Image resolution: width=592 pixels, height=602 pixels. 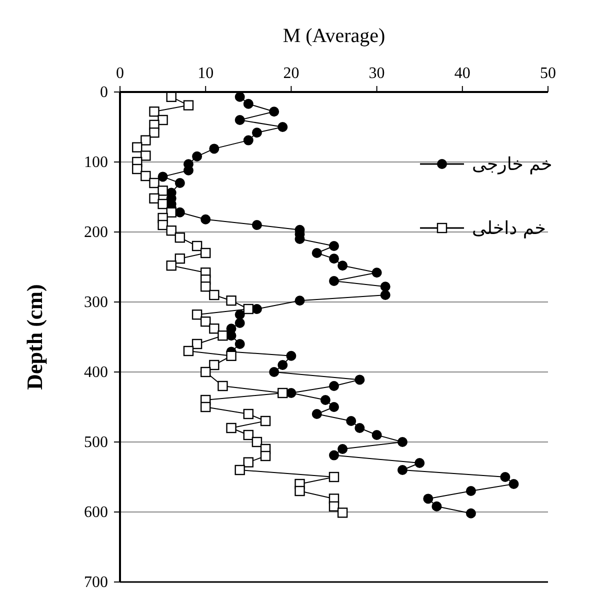 What do you see at coordinates (548, 73) in the screenshot?
I see `x-tick-label: 50` at bounding box center [548, 73].